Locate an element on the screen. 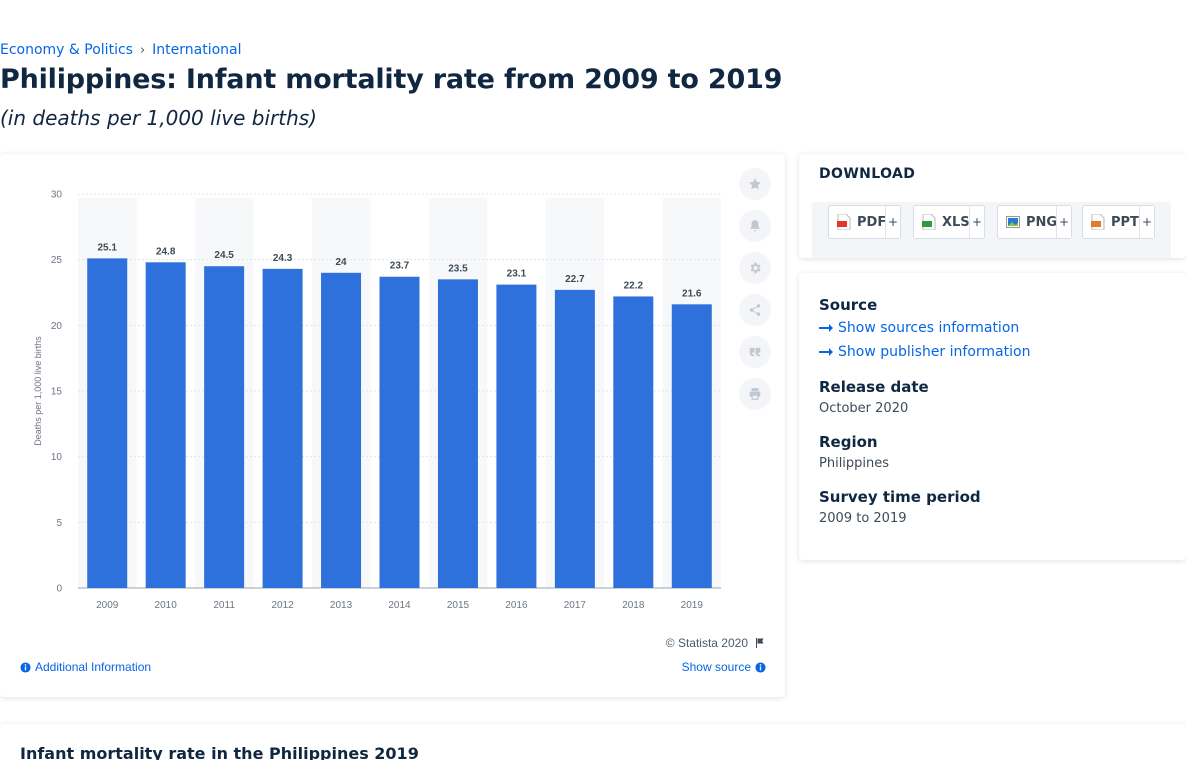 The image size is (1186, 760). bar-2014 is located at coordinates (399, 432).